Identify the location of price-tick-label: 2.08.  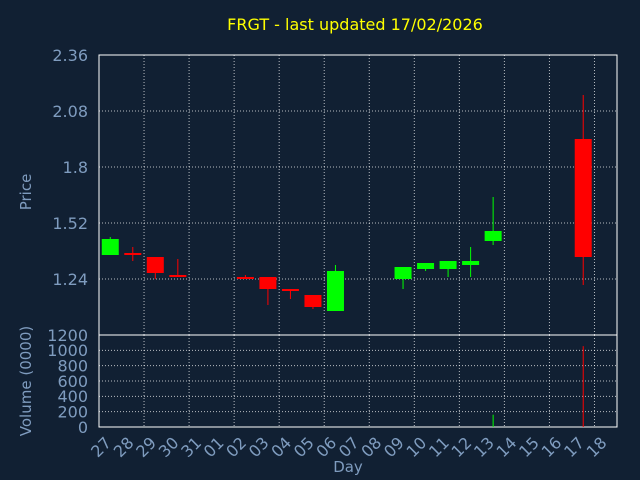
(70, 111).